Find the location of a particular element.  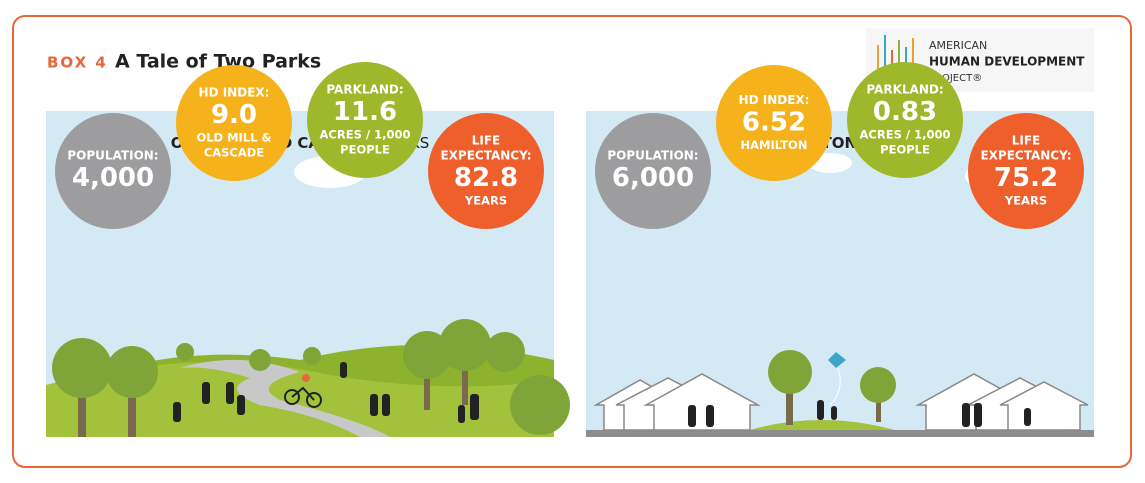

helmet is located at coordinates (306, 378).